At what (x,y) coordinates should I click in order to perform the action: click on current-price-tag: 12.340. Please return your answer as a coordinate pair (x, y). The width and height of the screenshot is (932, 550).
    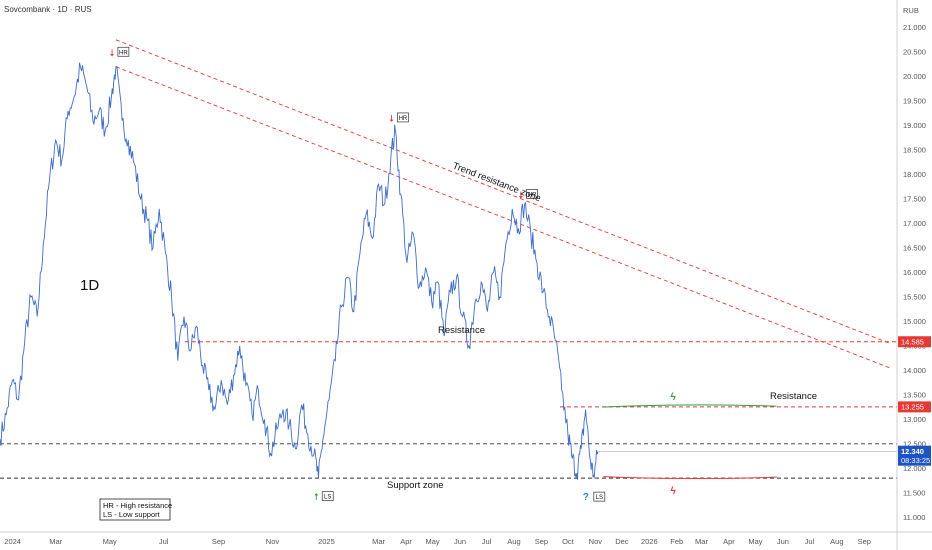
    Looking at the image, I should click on (912, 451).